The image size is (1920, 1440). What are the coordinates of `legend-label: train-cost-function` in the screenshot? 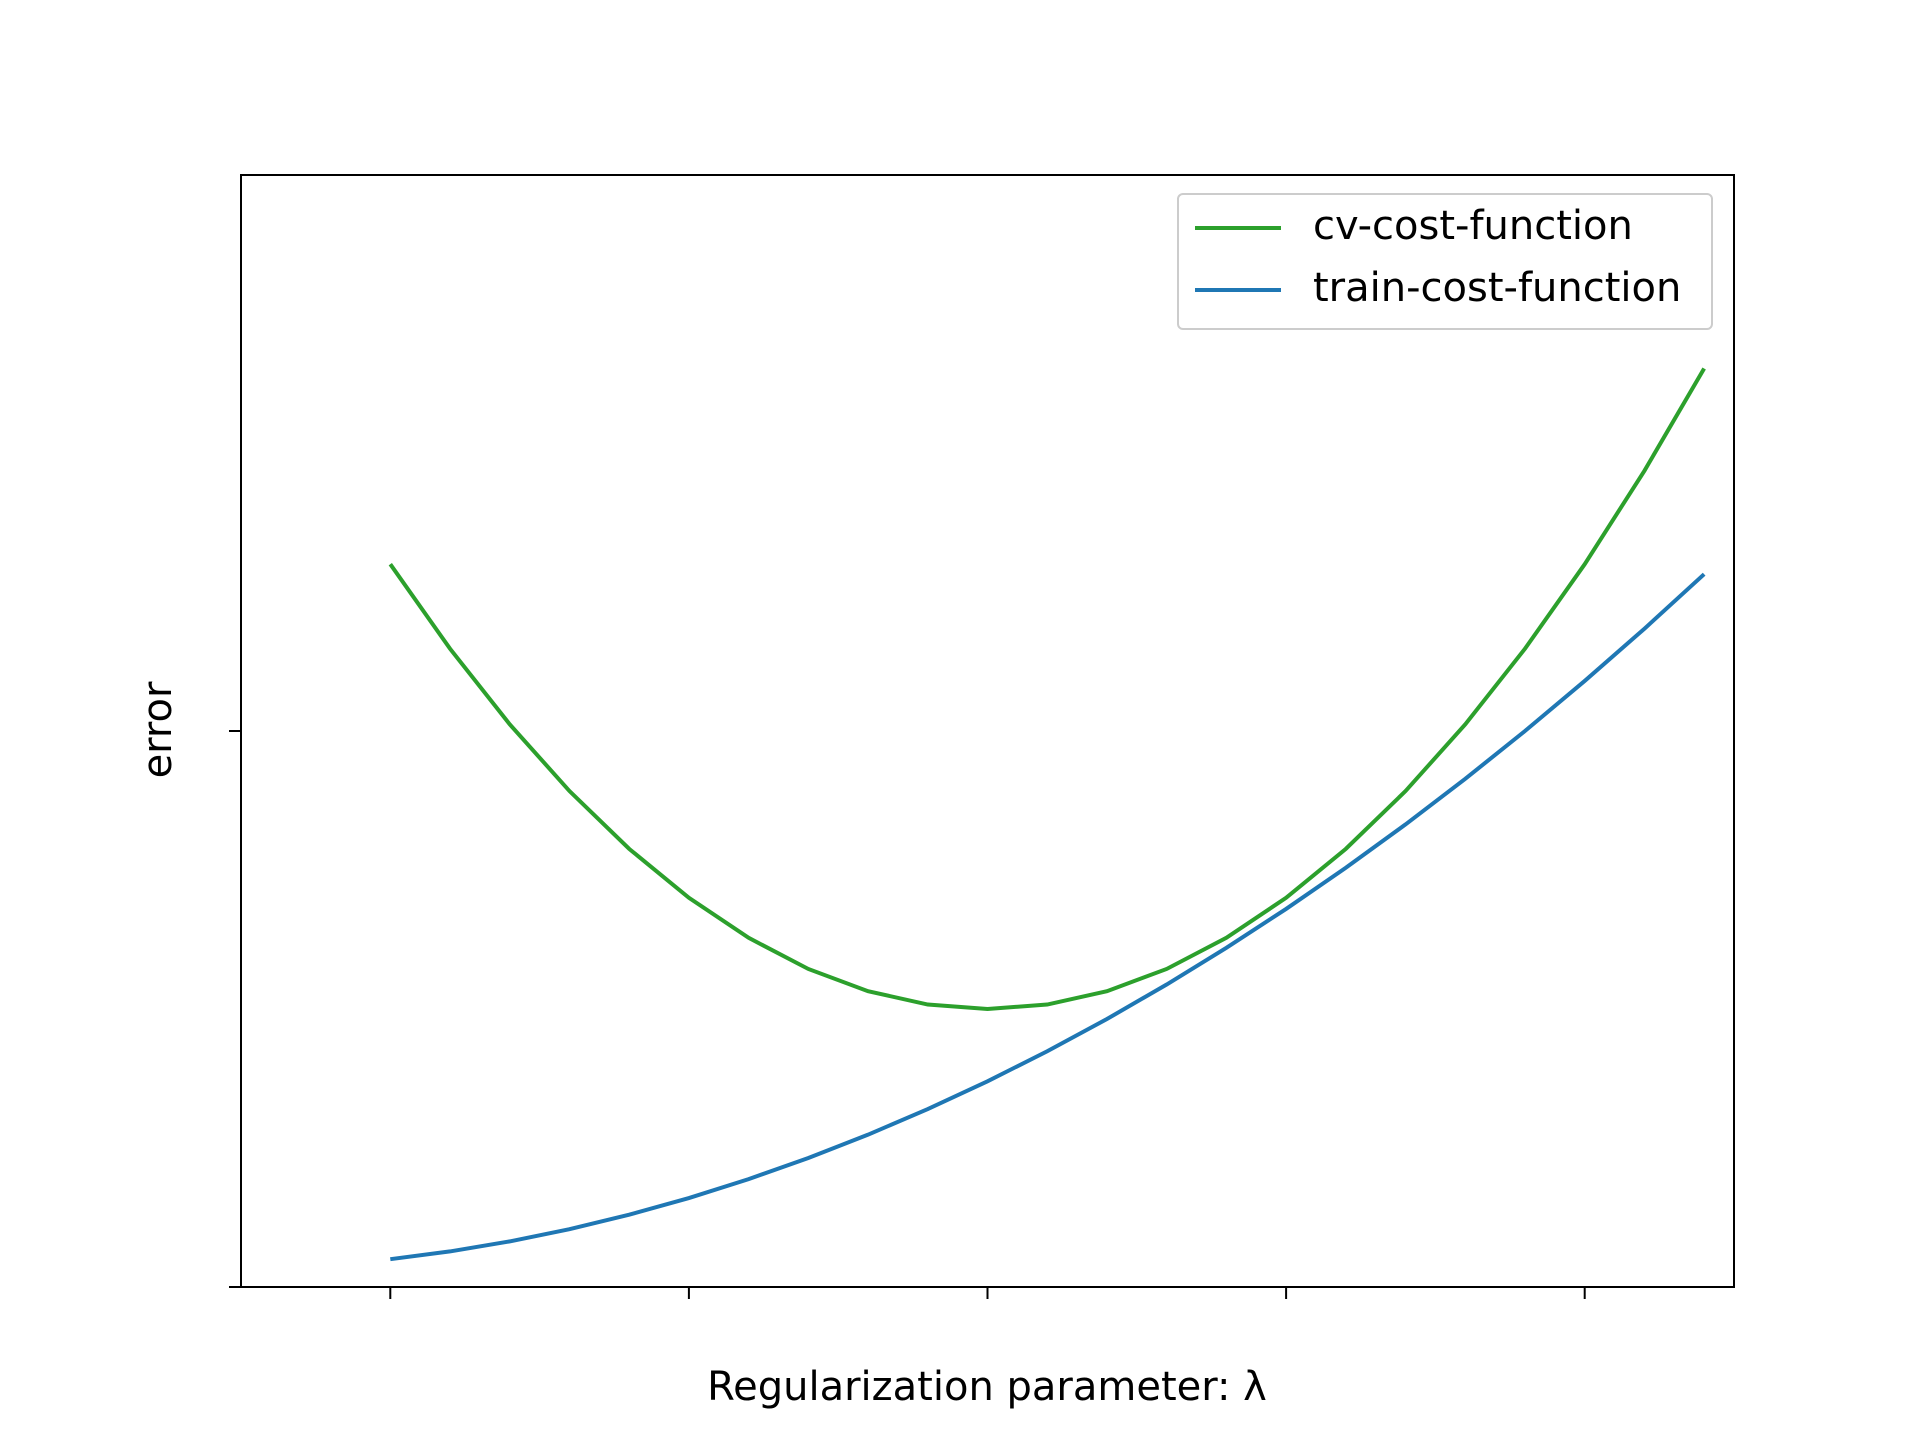 It's located at (1497, 288).